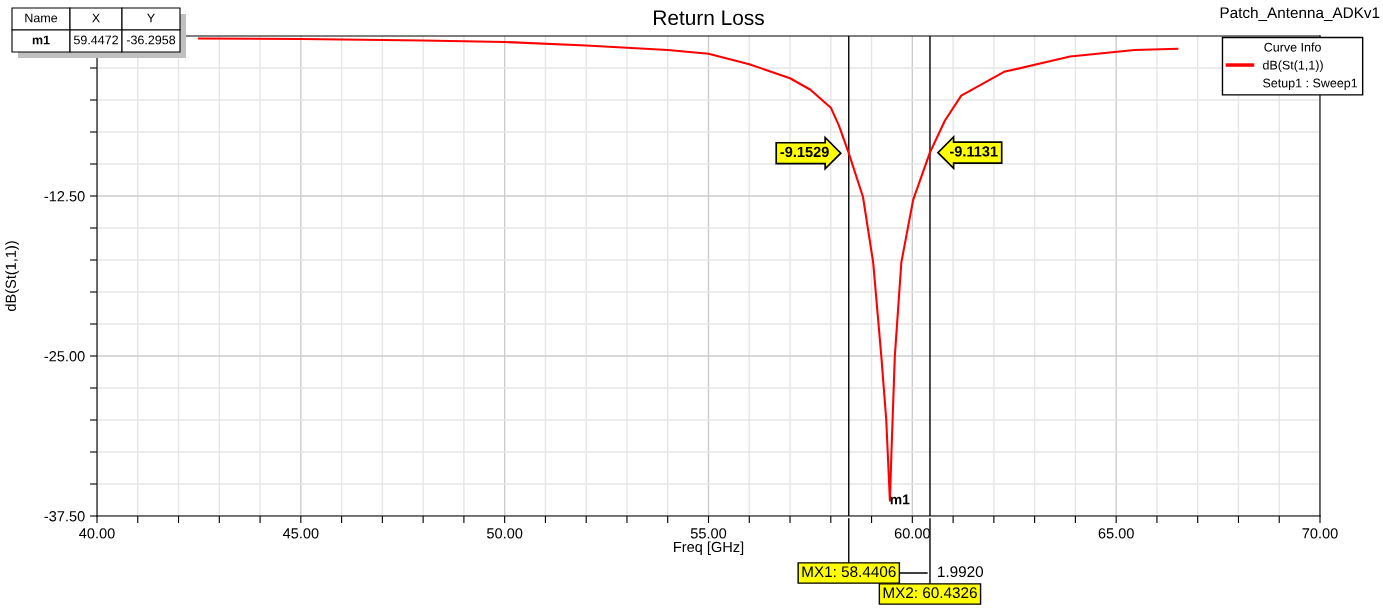  What do you see at coordinates (151, 40) in the screenshot?
I see `annotation: -36.2958` at bounding box center [151, 40].